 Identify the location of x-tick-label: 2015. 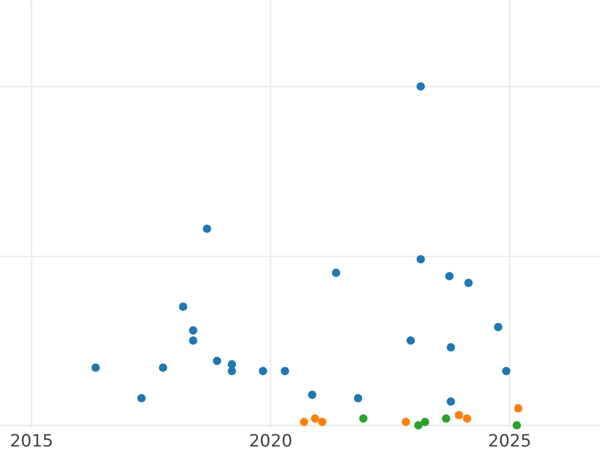
(32, 441).